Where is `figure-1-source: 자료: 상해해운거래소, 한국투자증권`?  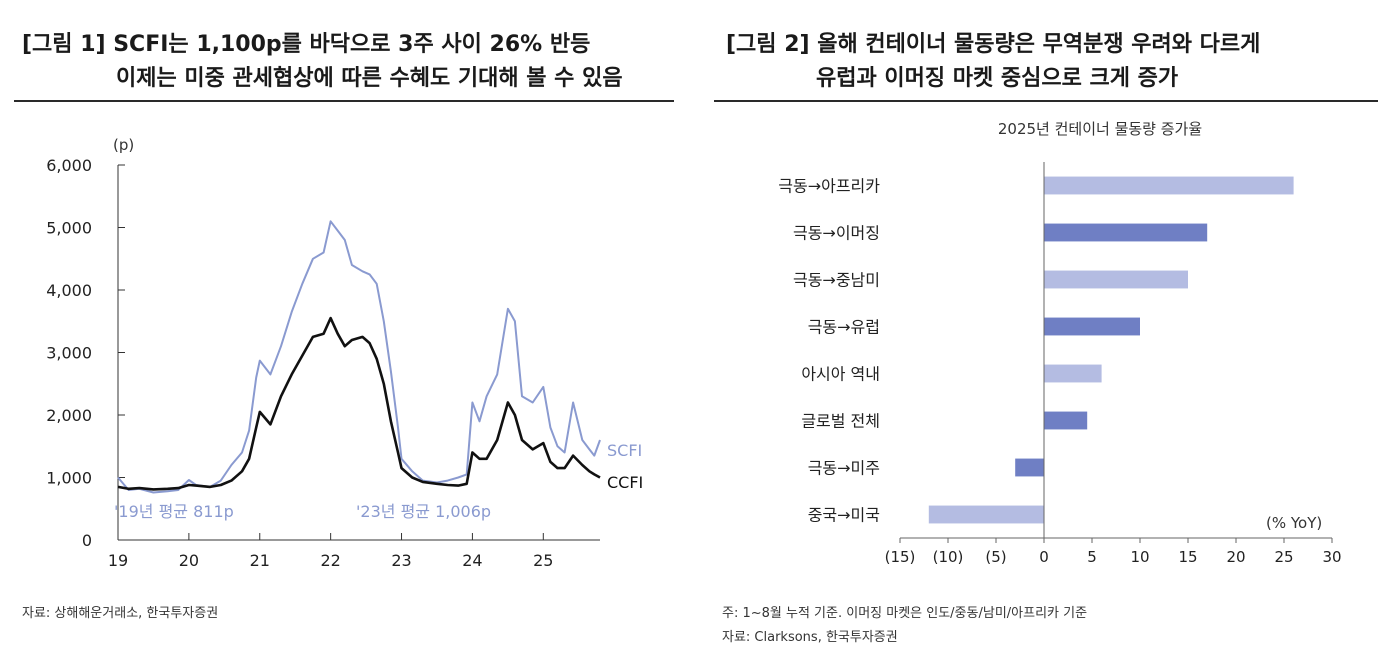 figure-1-source: 자료: 상해해운거래소, 한국투자증권 is located at coordinates (120, 613).